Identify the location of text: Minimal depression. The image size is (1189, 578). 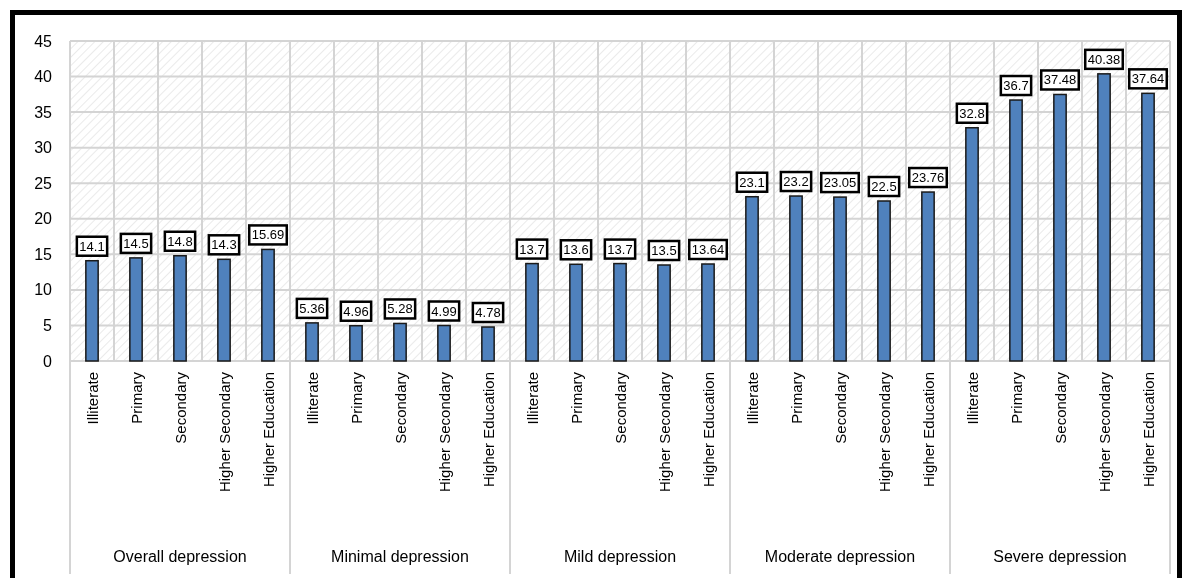
(400, 556).